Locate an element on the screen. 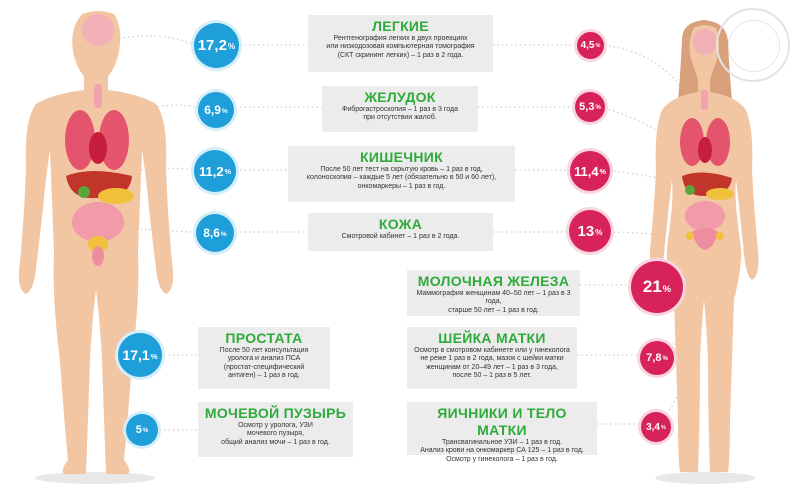 This screenshot has height=494, width=800. male-skin-pct-badge: 8,6% is located at coordinates (215, 233).